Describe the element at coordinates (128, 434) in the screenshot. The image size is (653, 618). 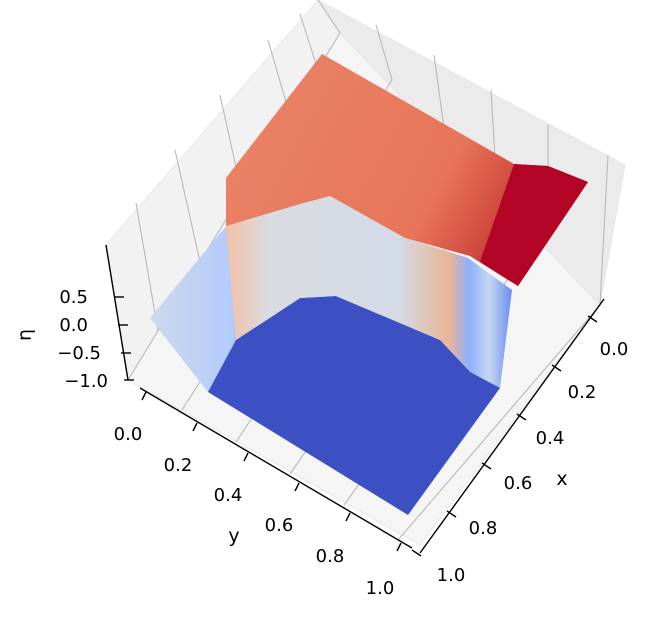
I see `y-tick-label: 0.0` at that location.